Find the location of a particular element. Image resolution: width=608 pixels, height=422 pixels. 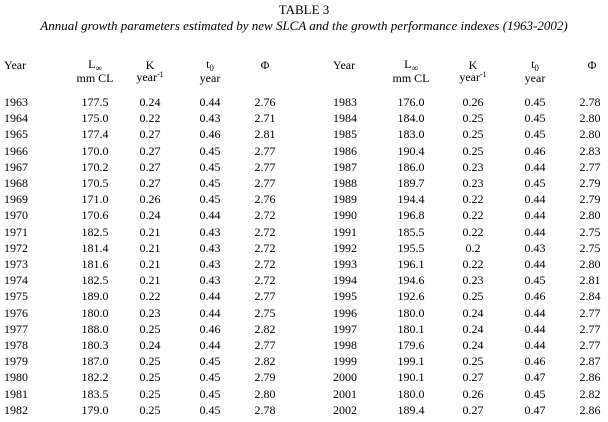

cell-linf-left: 170.2 is located at coordinates (95, 167).